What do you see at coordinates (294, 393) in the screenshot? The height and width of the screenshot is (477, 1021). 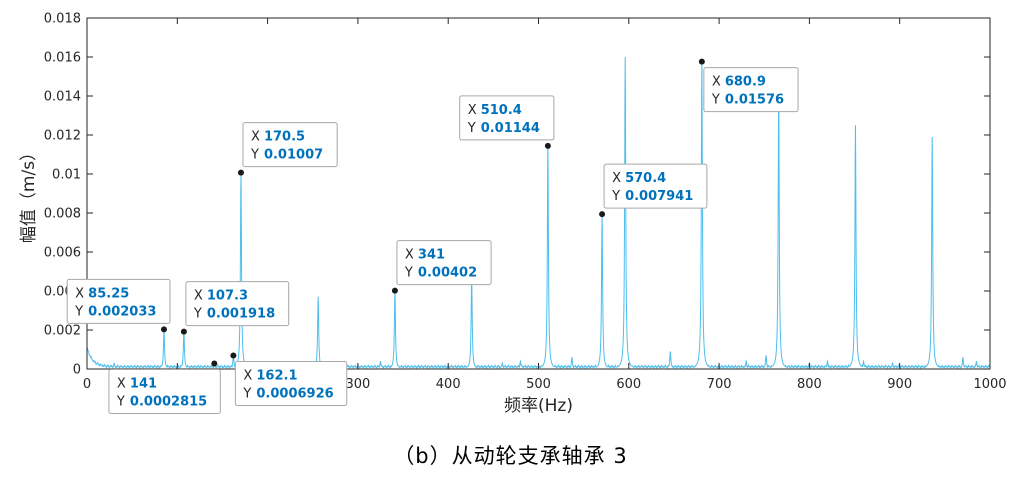 I see `datatip-y-value: 0.0006926` at bounding box center [294, 393].